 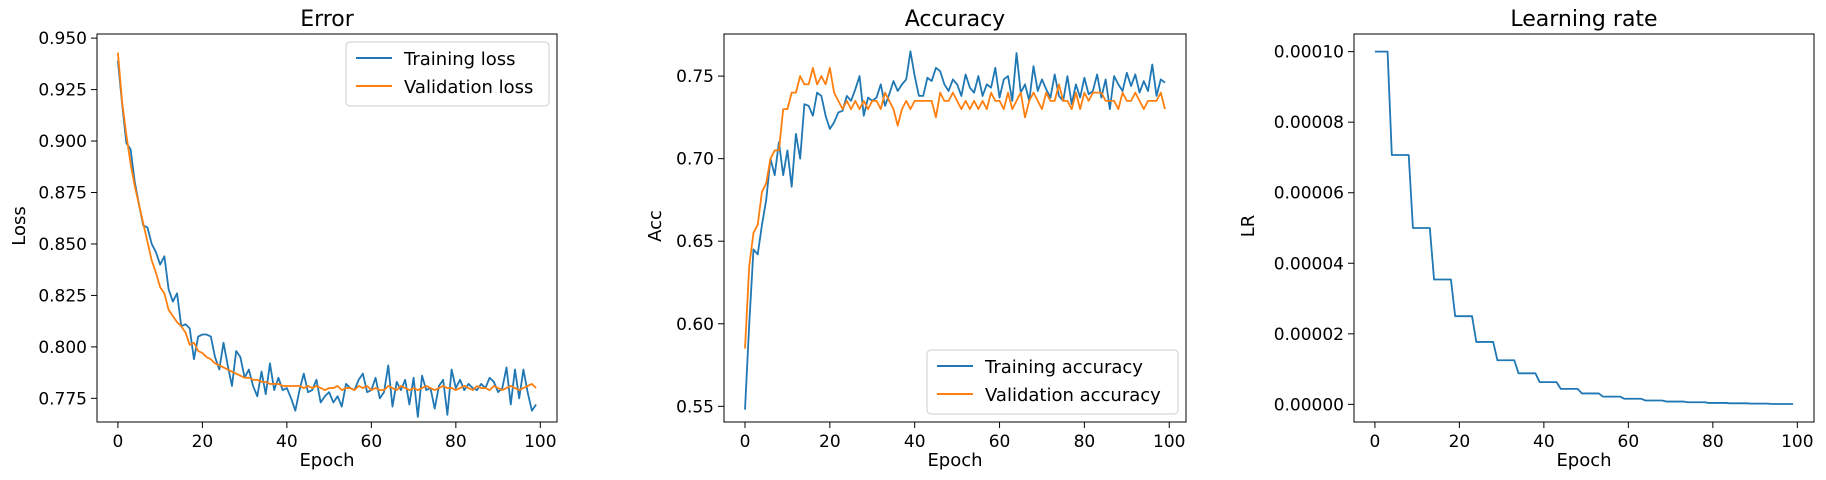 What do you see at coordinates (955, 19) in the screenshot?
I see `chart-title: Accuracy` at bounding box center [955, 19].